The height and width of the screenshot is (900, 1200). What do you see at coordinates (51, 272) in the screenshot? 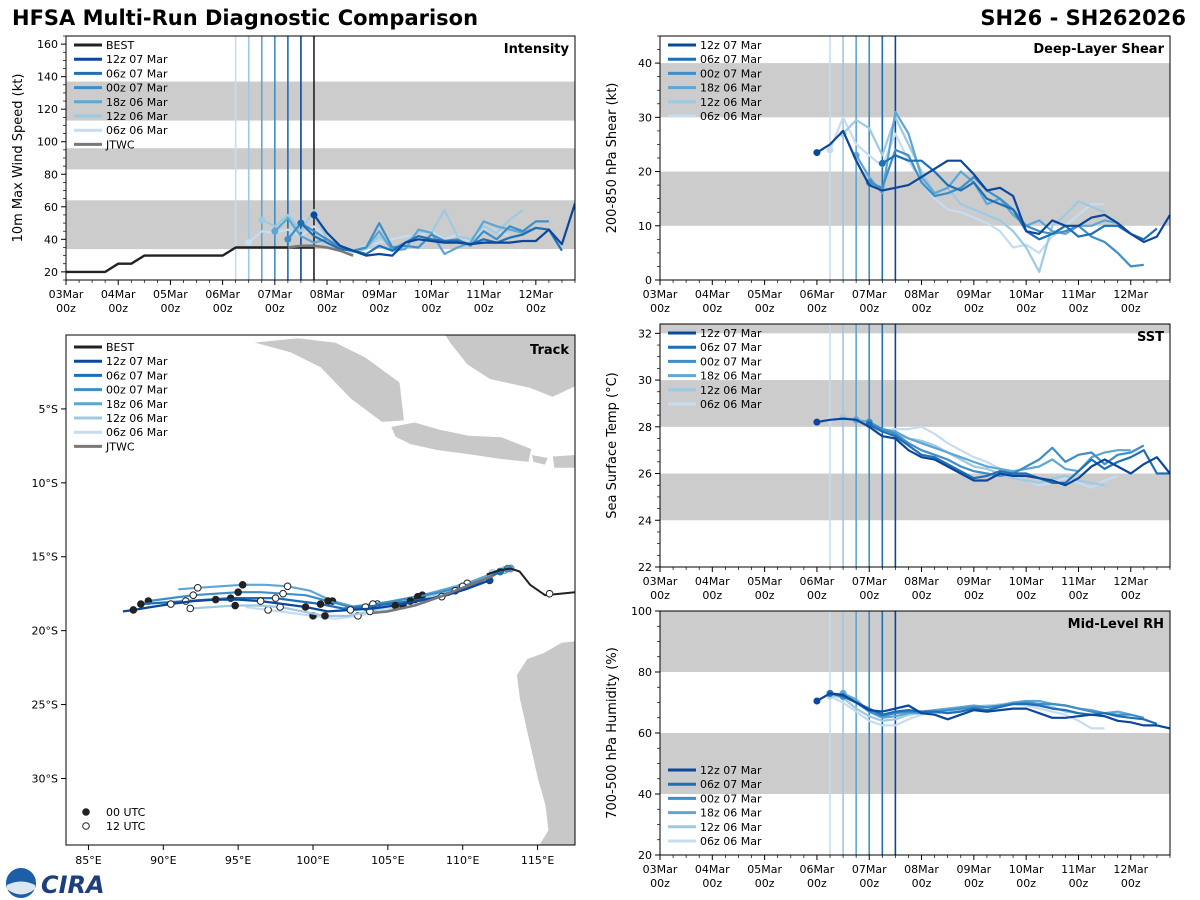
I see `y-tick-label: 20` at bounding box center [51, 272].